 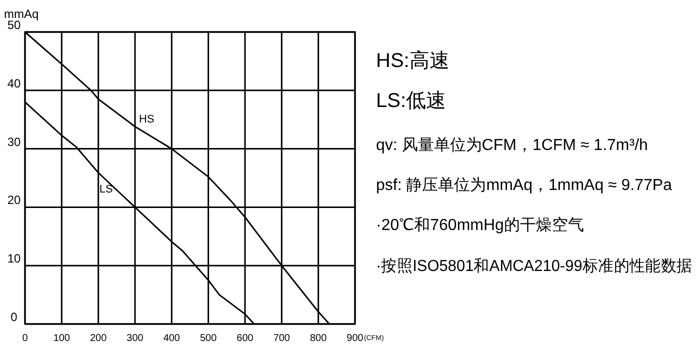 What do you see at coordinates (209, 338) in the screenshot?
I see `x-tick-label: 500` at bounding box center [209, 338].